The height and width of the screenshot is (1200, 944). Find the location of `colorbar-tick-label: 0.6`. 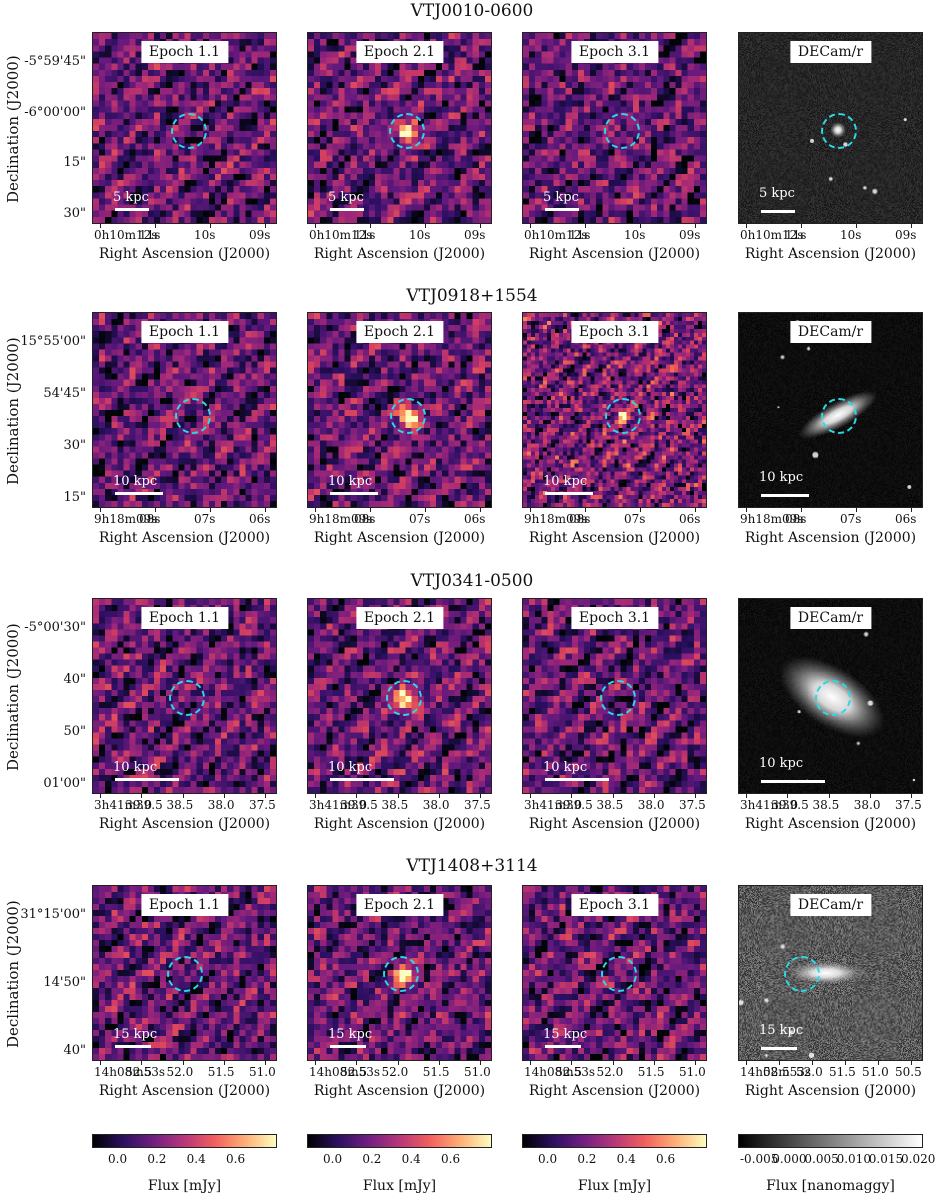

colorbar-tick-label: 0.6 is located at coordinates (236, 1159).